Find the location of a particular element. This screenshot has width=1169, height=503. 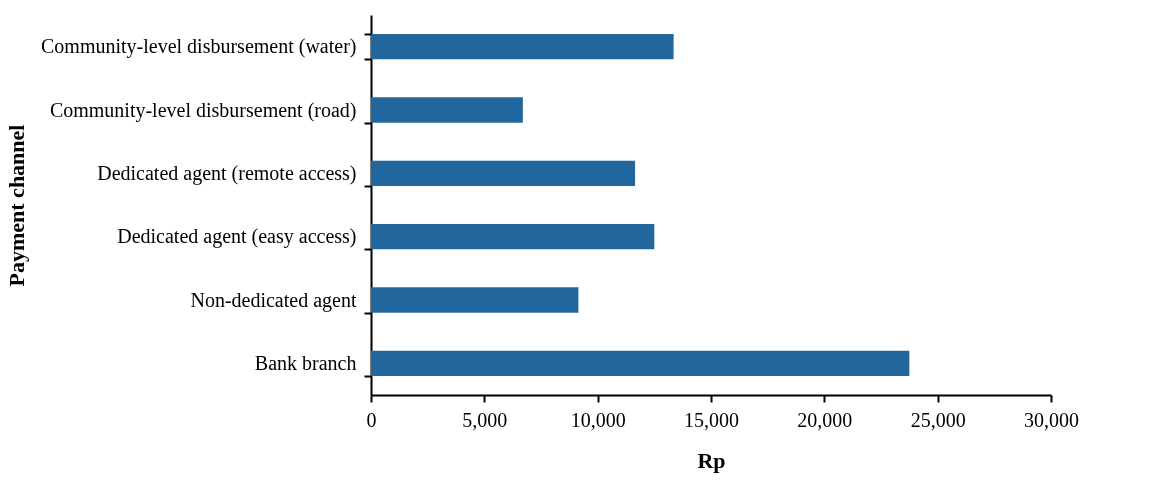

x-tick-label: 25,000 is located at coordinates (938, 419).